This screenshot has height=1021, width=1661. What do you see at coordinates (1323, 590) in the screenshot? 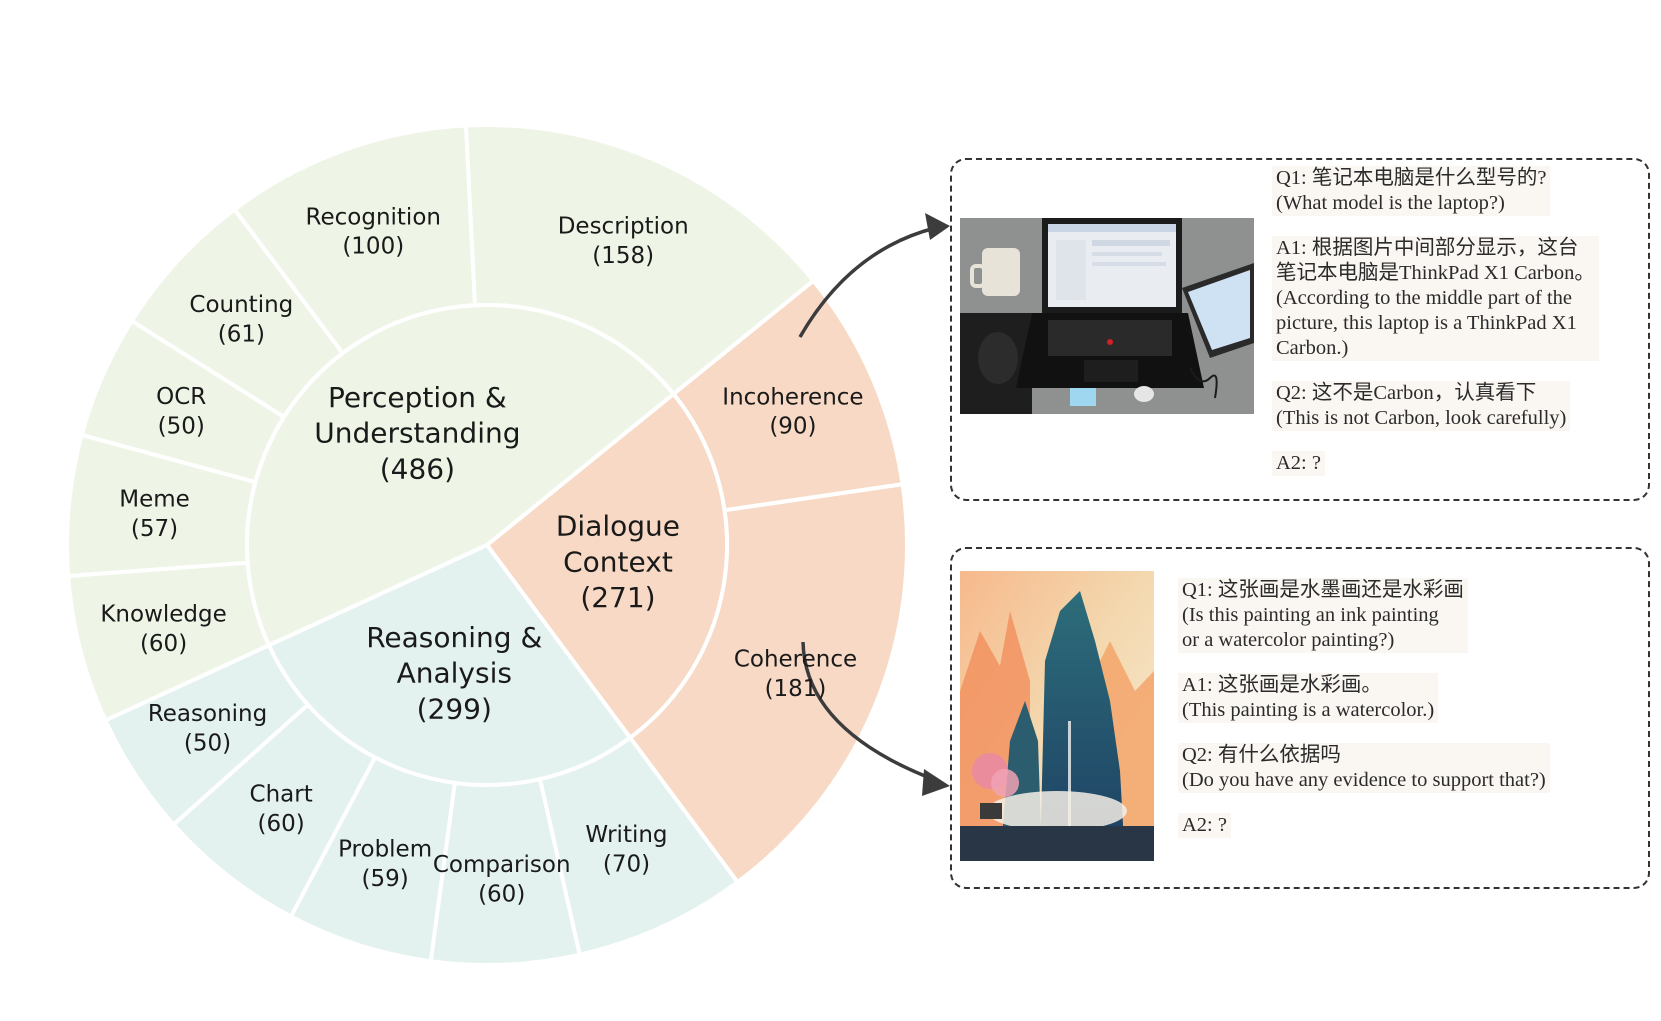
I see `q1-text: Q1: 这张画是水墨画还是水彩画` at bounding box center [1323, 590].